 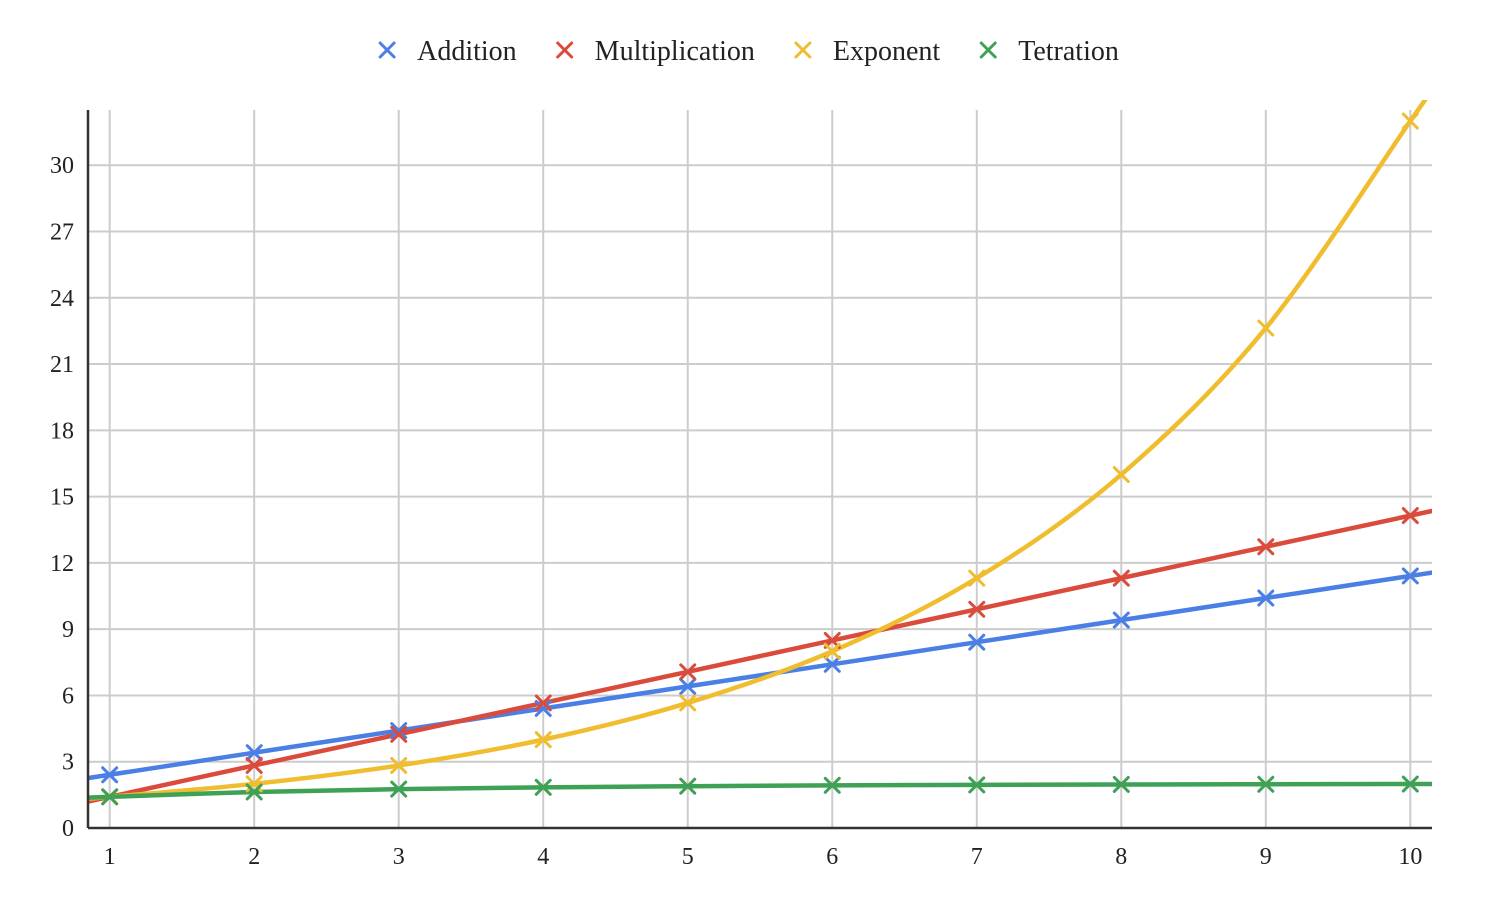 What do you see at coordinates (254, 857) in the screenshot?
I see `x-tick-label-2: 2` at bounding box center [254, 857].